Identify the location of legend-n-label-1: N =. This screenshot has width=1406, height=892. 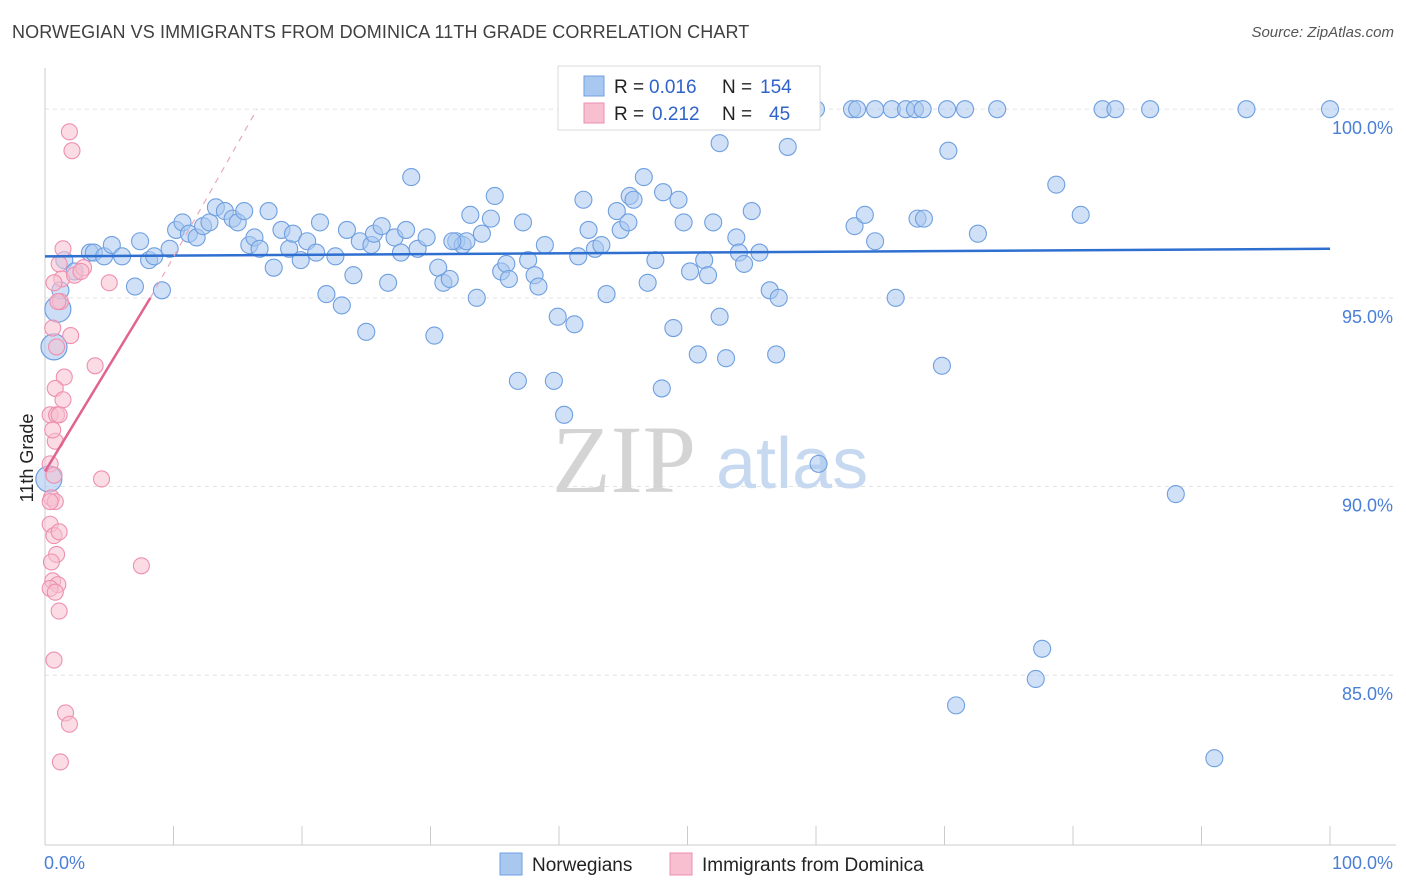
(737, 87).